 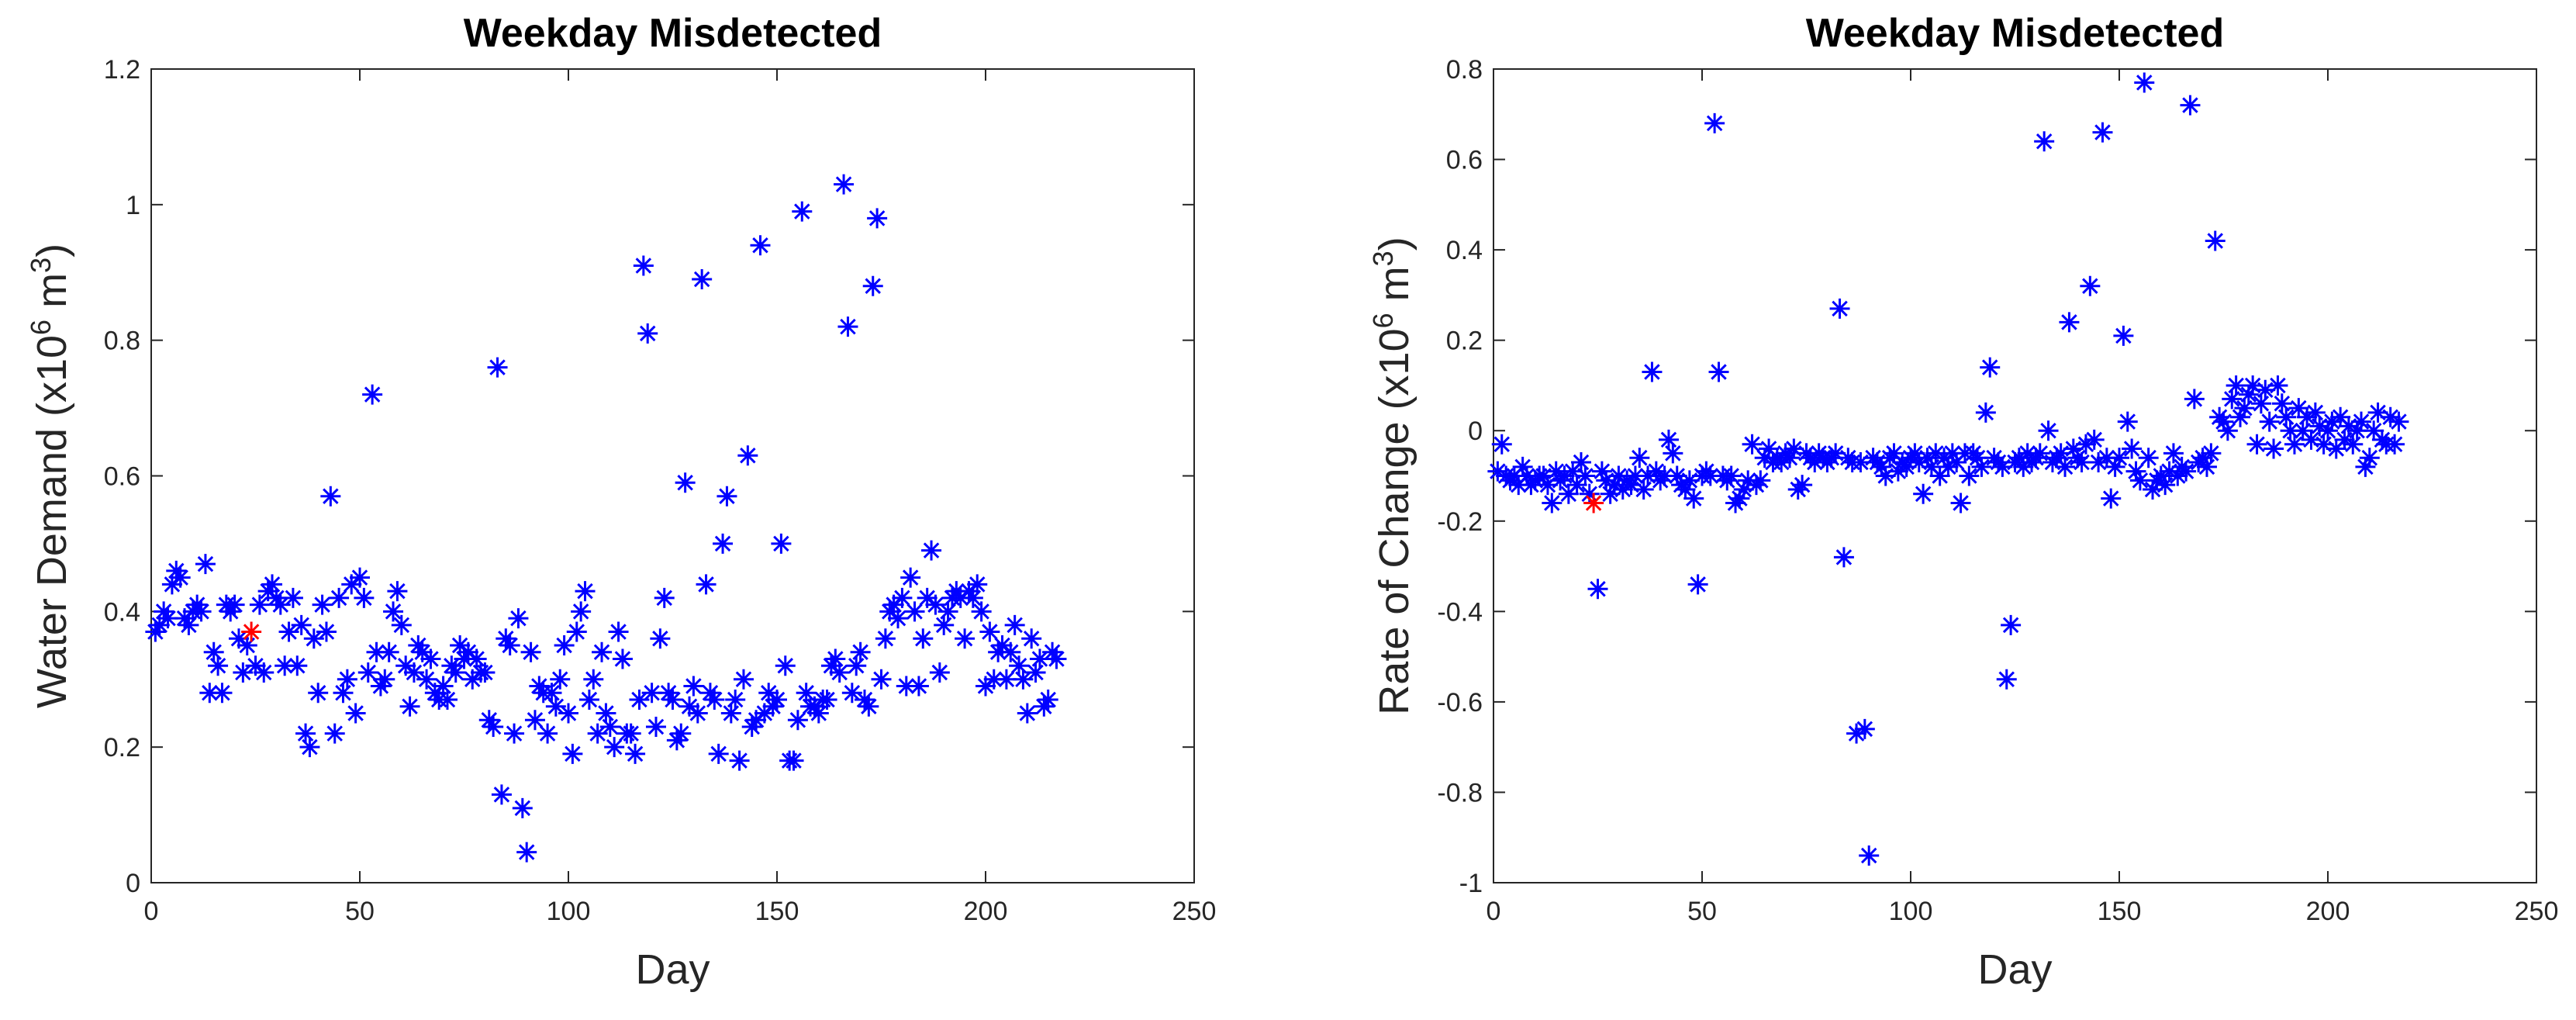 I want to click on y-tick-label: 0.8, so click(x=122, y=341).